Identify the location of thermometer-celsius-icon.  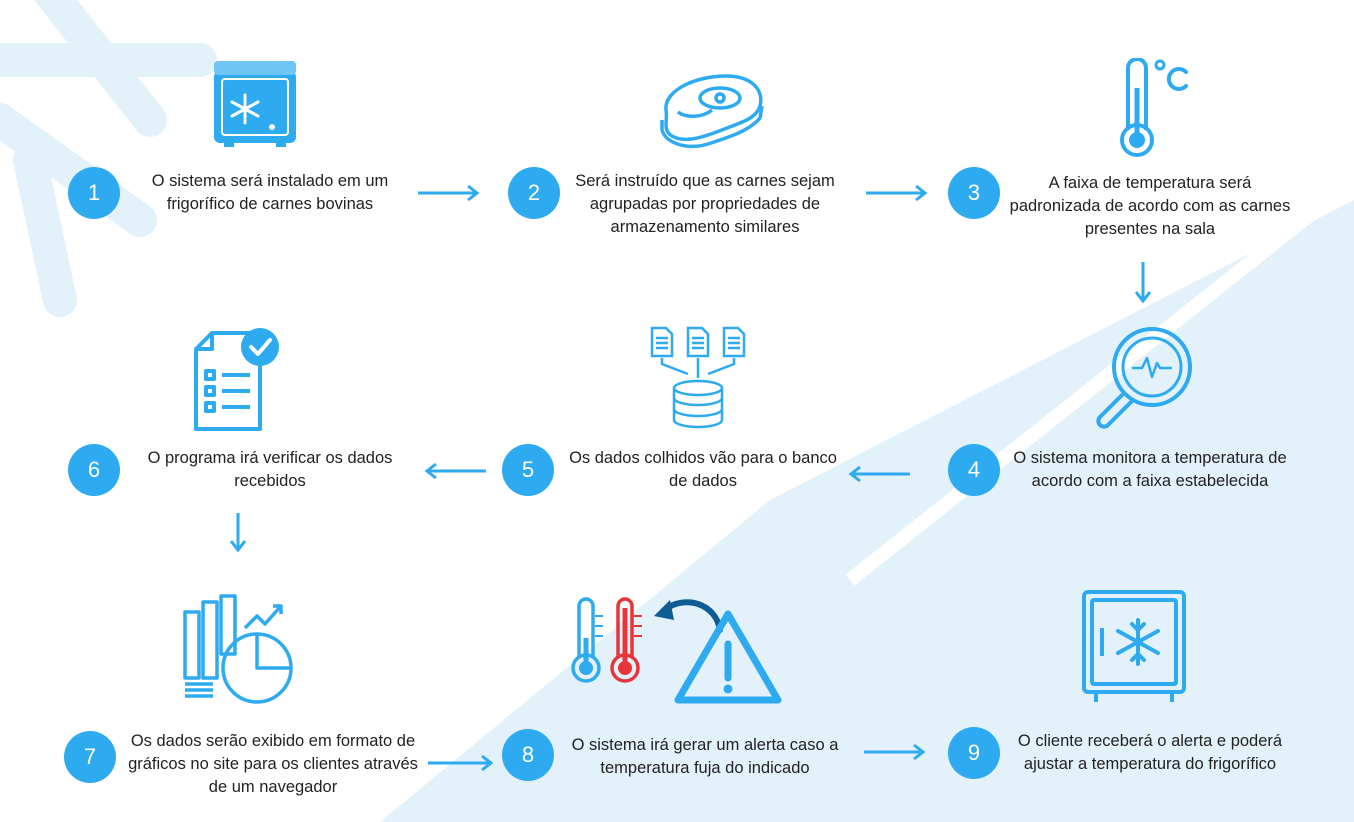
(1154, 107).